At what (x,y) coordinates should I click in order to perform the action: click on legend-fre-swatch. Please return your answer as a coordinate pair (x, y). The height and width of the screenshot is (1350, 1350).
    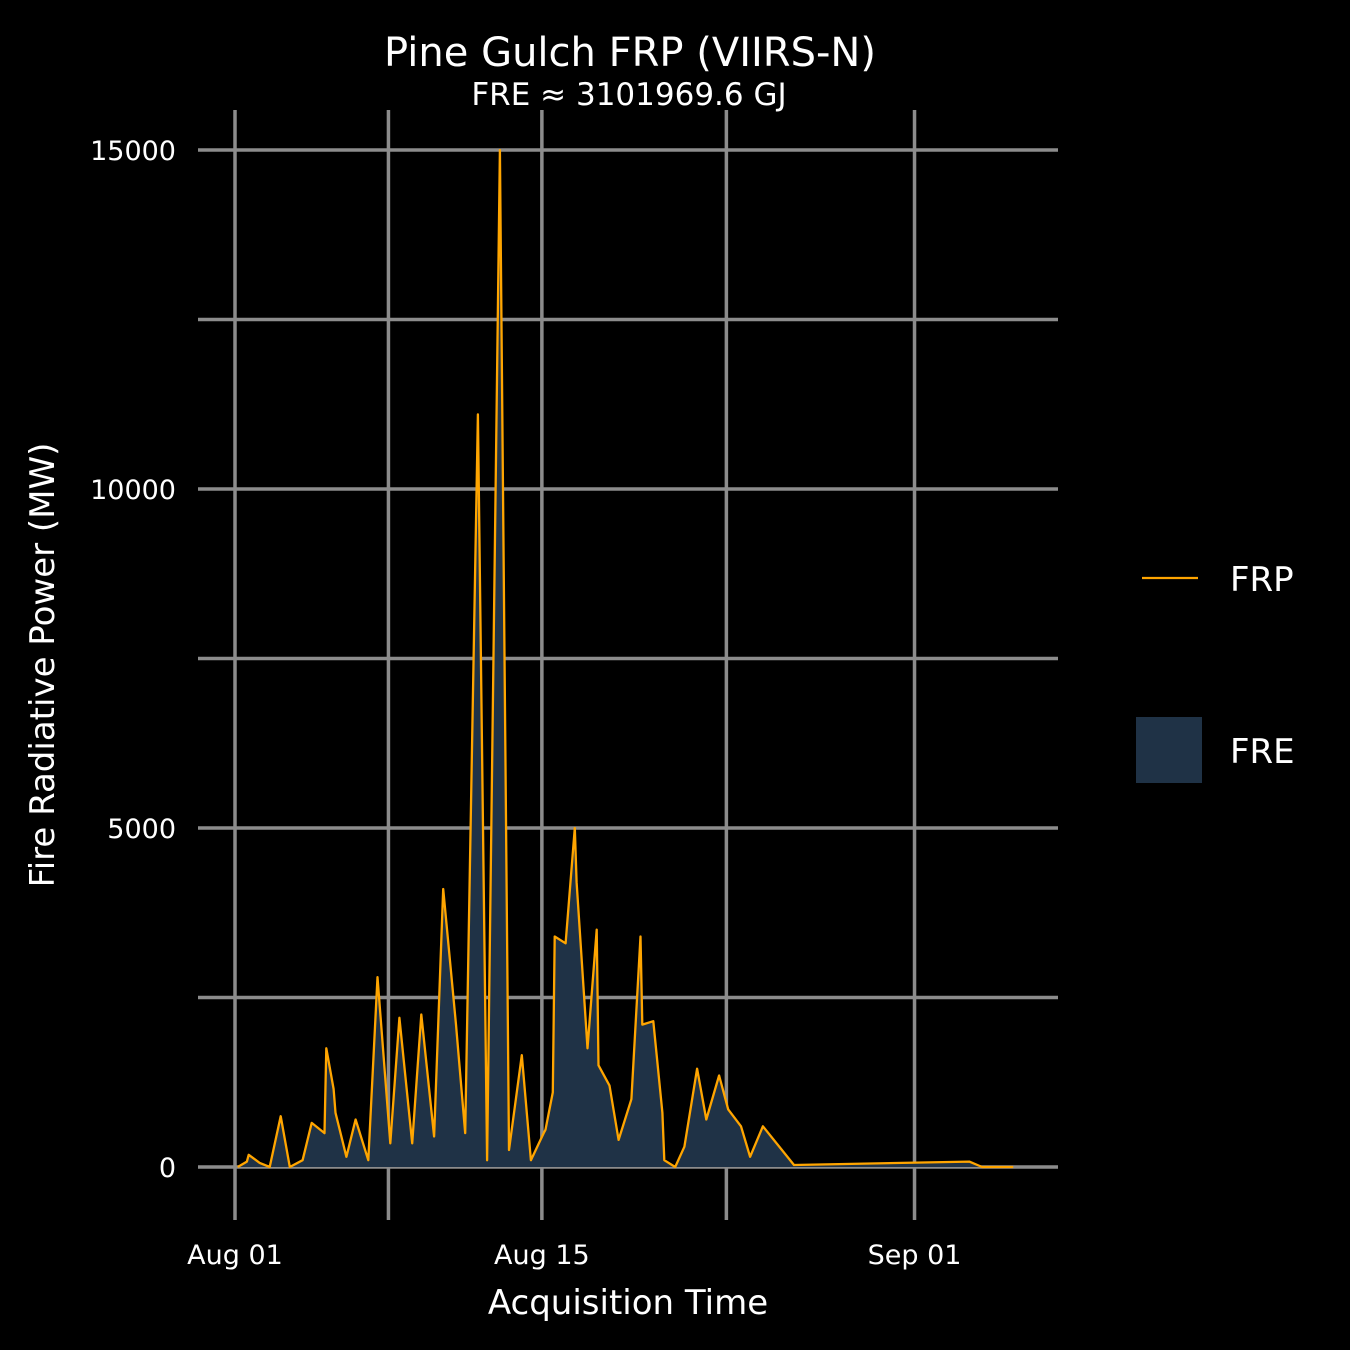
    Looking at the image, I should click on (1169, 750).